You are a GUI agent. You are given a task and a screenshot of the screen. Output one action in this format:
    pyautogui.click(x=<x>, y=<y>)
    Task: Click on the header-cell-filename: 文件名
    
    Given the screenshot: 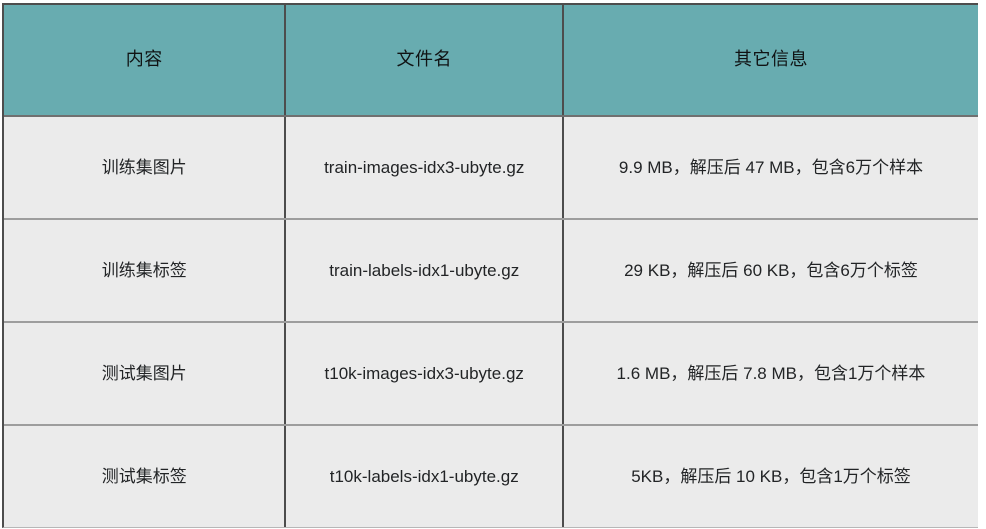 What is the action you would take?
    pyautogui.click(x=425, y=60)
    